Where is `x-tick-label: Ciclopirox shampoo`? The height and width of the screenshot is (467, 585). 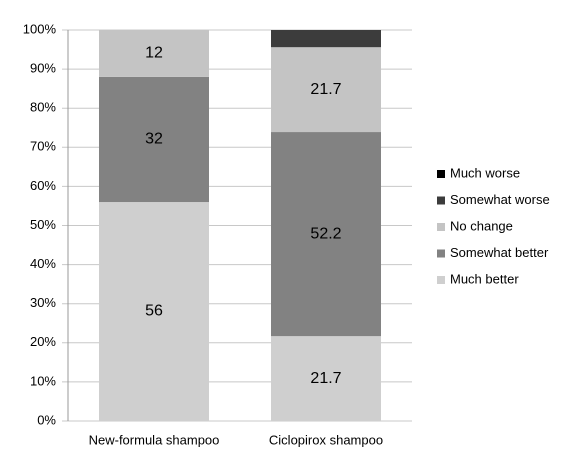
x-tick-label: Ciclopirox shampoo is located at coordinates (326, 439).